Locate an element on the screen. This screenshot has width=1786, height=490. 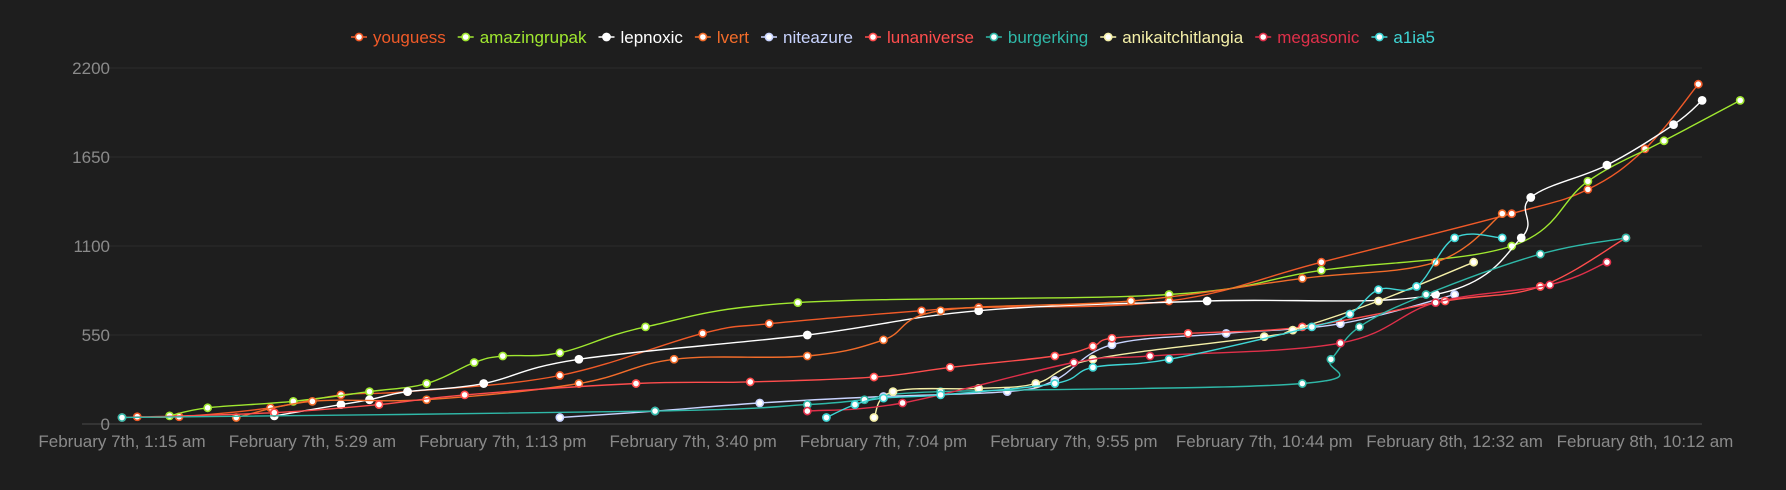
legend-label: youguess is located at coordinates (409, 37).